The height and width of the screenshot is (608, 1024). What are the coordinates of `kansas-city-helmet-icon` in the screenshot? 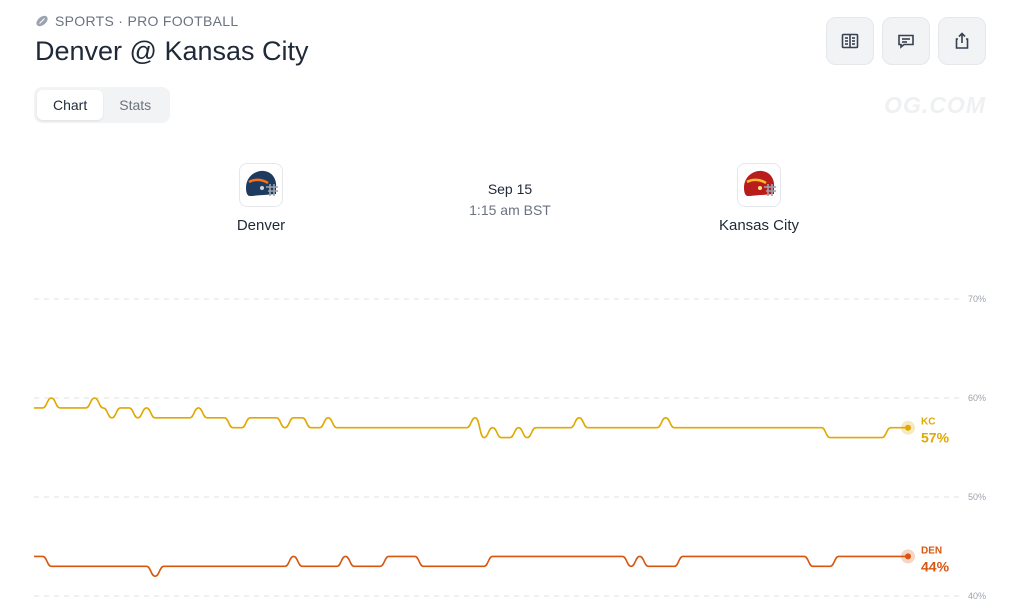 It's located at (759, 185).